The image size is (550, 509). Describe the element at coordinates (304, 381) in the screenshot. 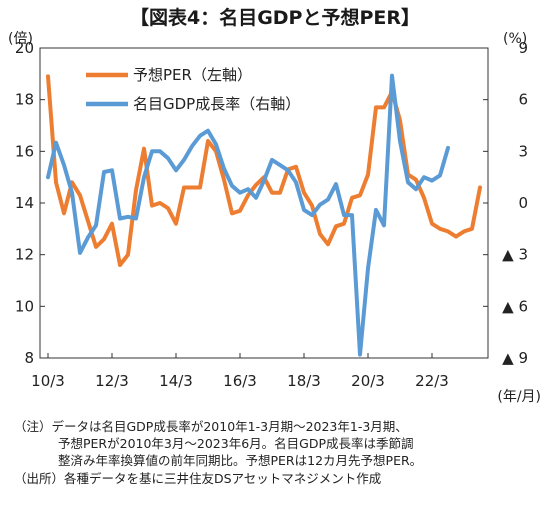

I see `x-tick-label: 18/3` at that location.